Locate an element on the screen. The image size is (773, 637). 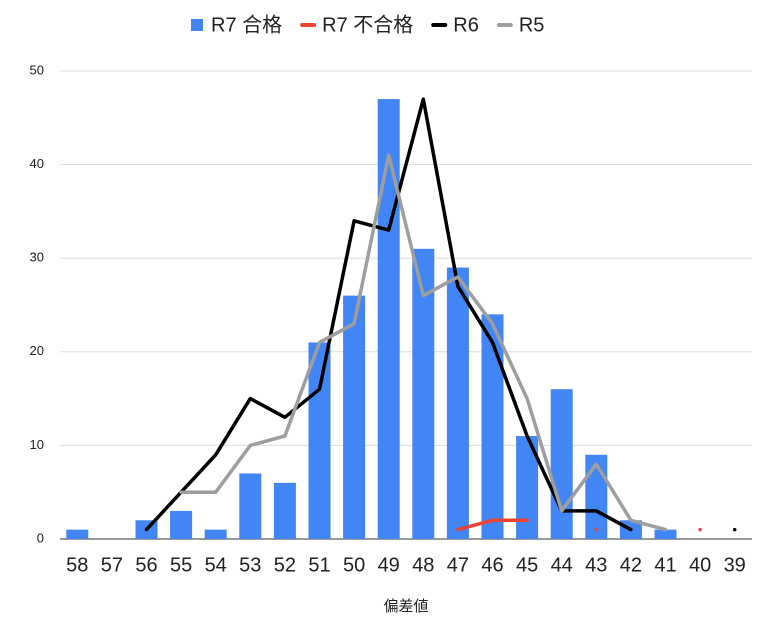
legend-label: R7 不合格 is located at coordinates (367, 24).